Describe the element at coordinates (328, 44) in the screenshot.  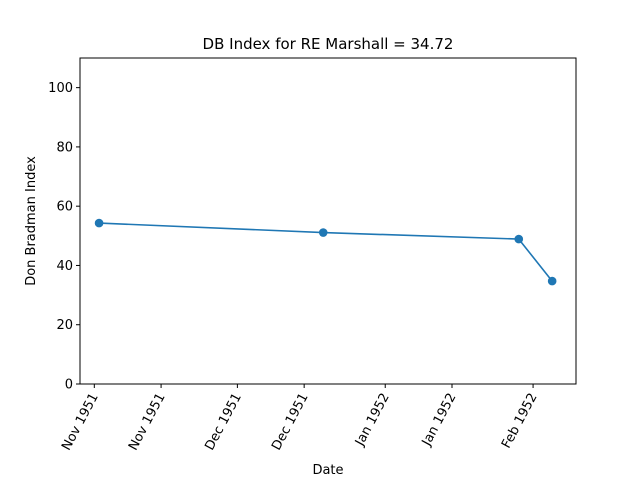
I see `chart-title: DB Index for RE Marshall = 34.72` at that location.